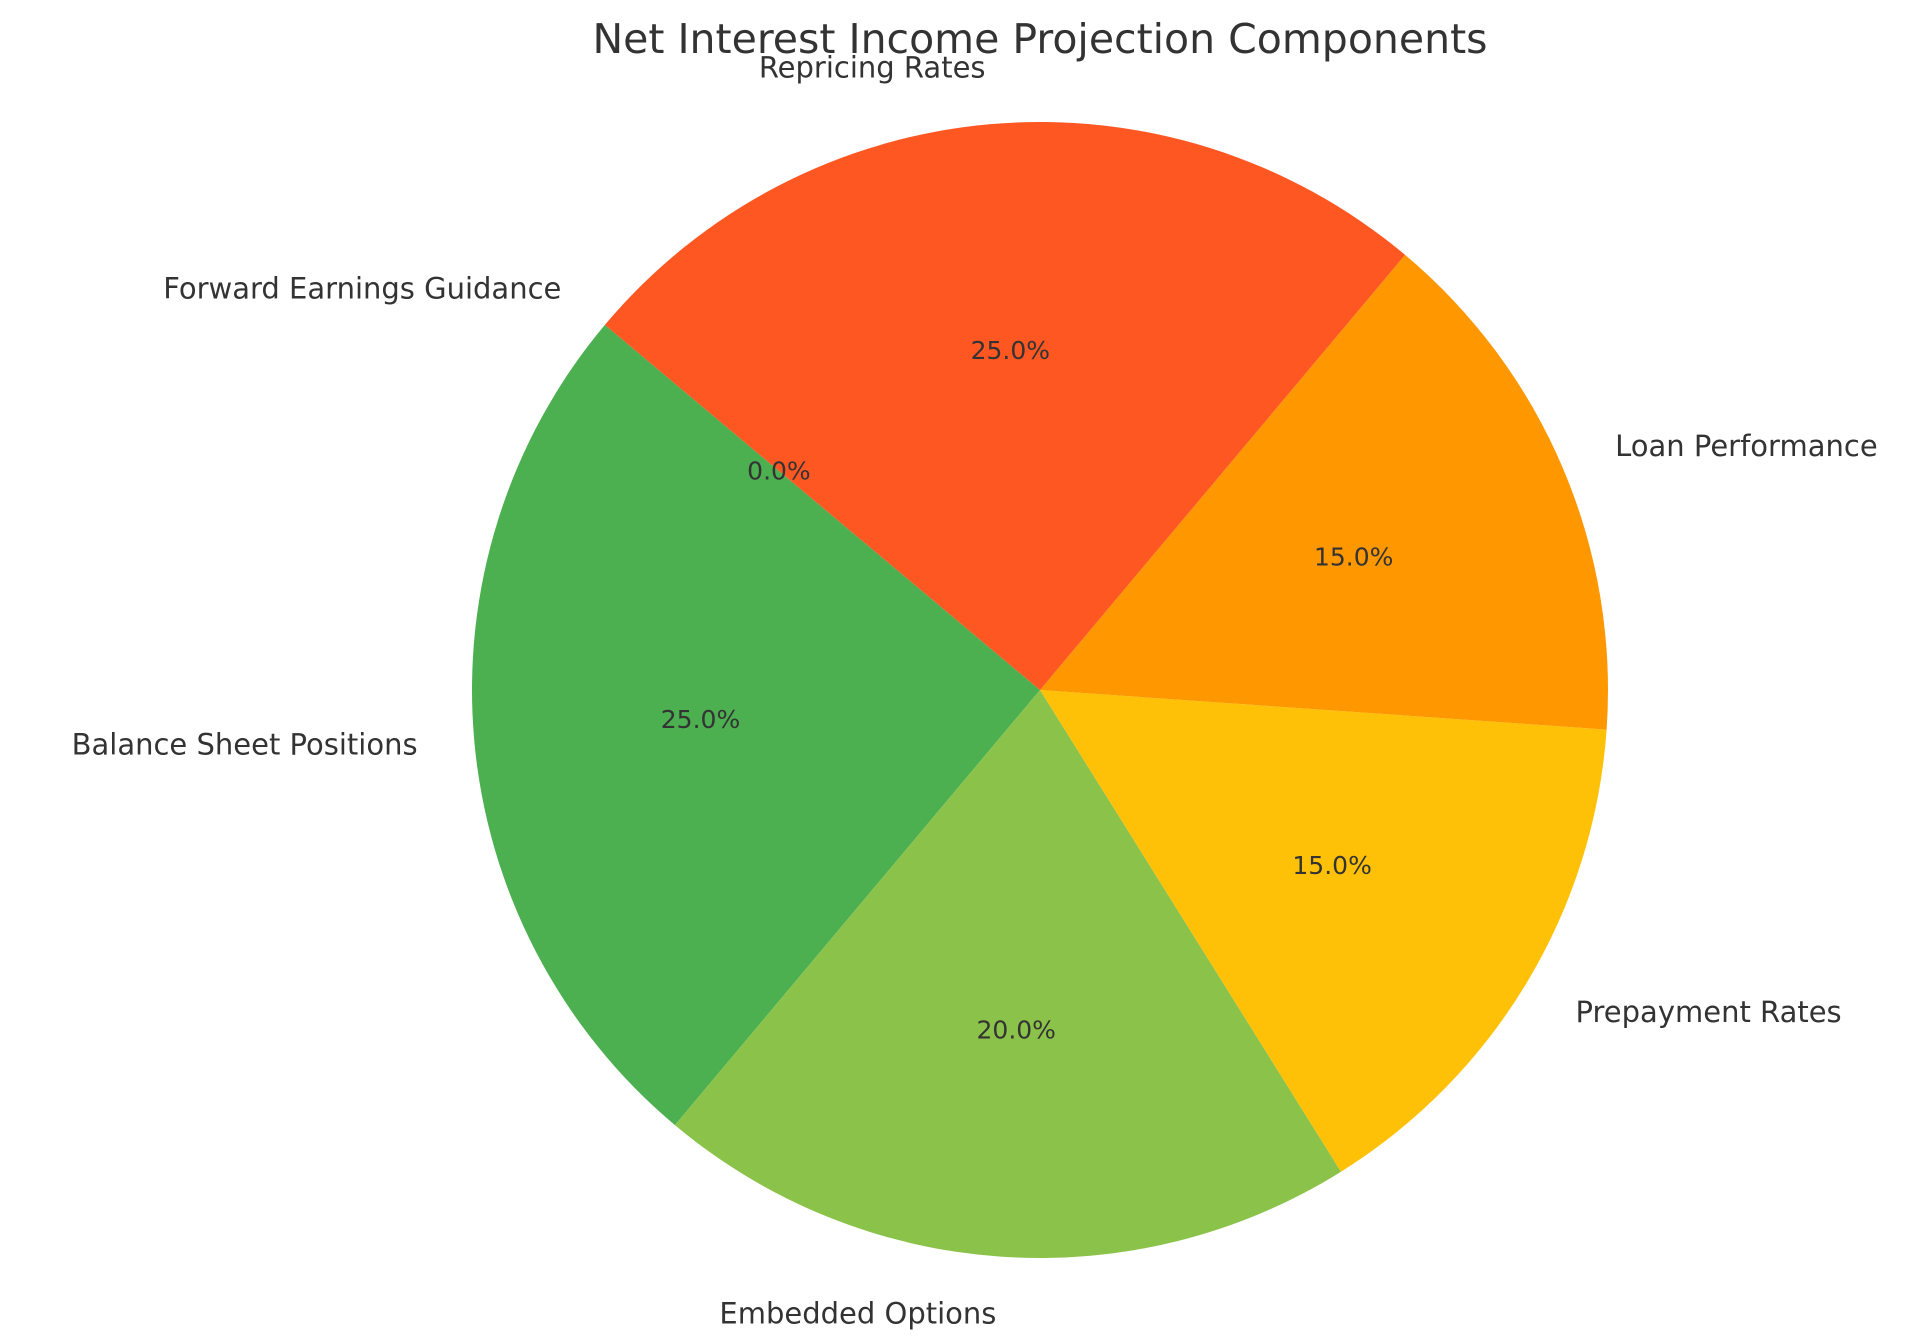 Image resolution: width=1928 pixels, height=1341 pixels. Describe the element at coordinates (1331, 865) in the screenshot. I see `percent-label-prepayment-rates: 15.0%` at that location.